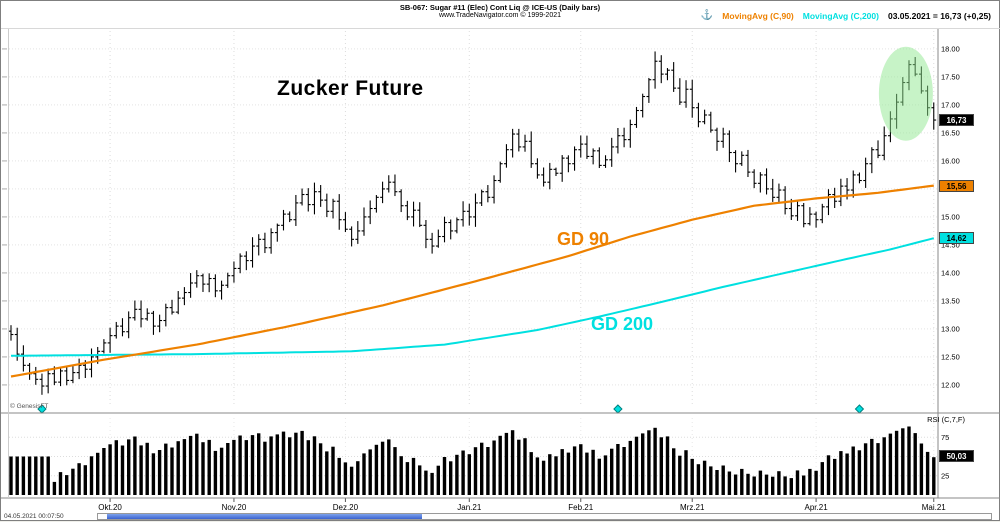 The height and width of the screenshot is (522, 1000). Describe the element at coordinates (469, 507) in the screenshot. I see `x-axis-label: Jan.21` at that location.